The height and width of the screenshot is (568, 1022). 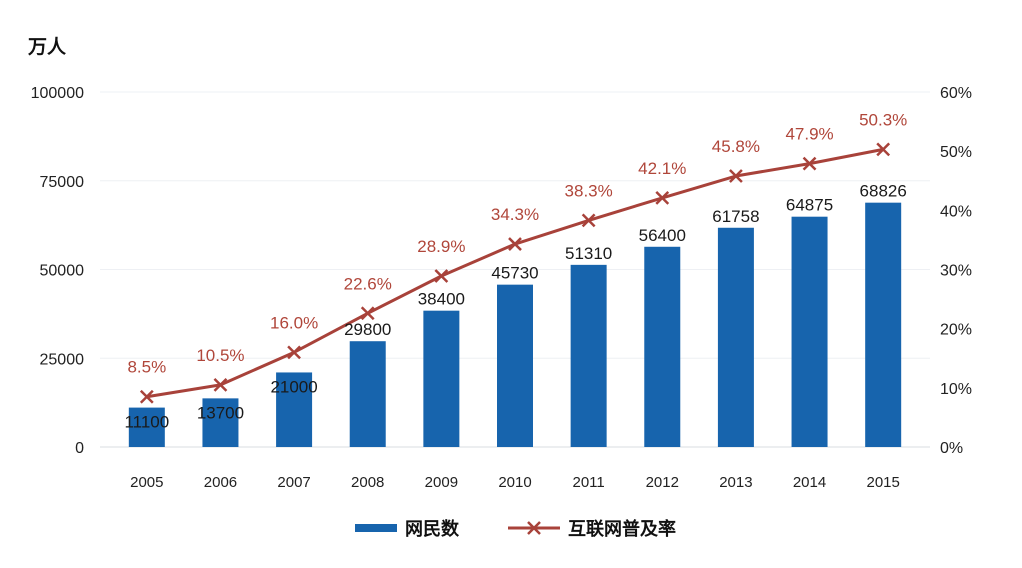 What do you see at coordinates (146, 422) in the screenshot?
I see `bar-data-label: 11100` at bounding box center [146, 422].